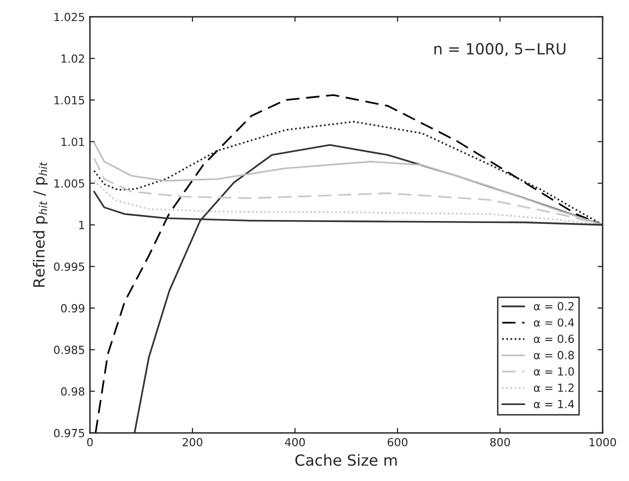 This screenshot has height=481, width=629. Describe the element at coordinates (69, 17) in the screenshot. I see `y-tick-label: 1.025` at that location.